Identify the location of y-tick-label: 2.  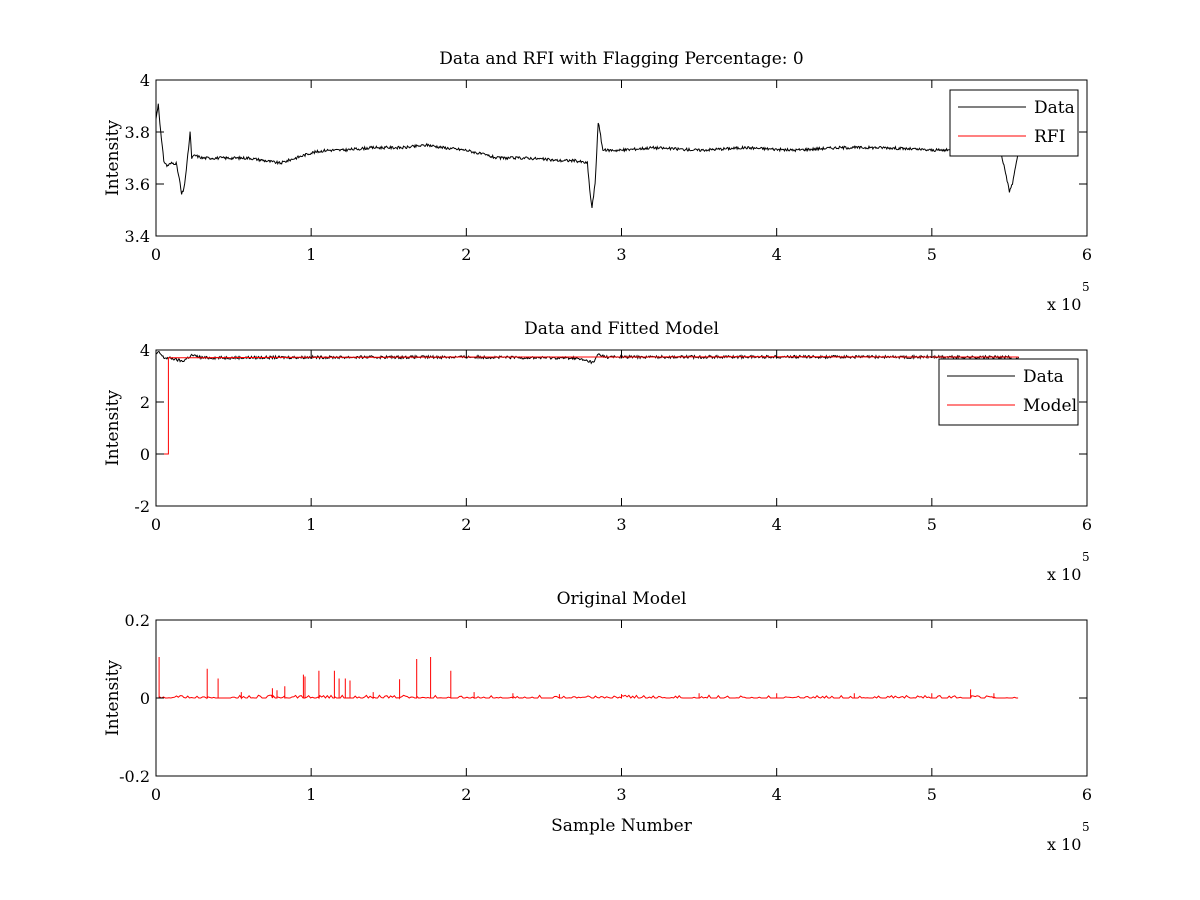
(145, 402).